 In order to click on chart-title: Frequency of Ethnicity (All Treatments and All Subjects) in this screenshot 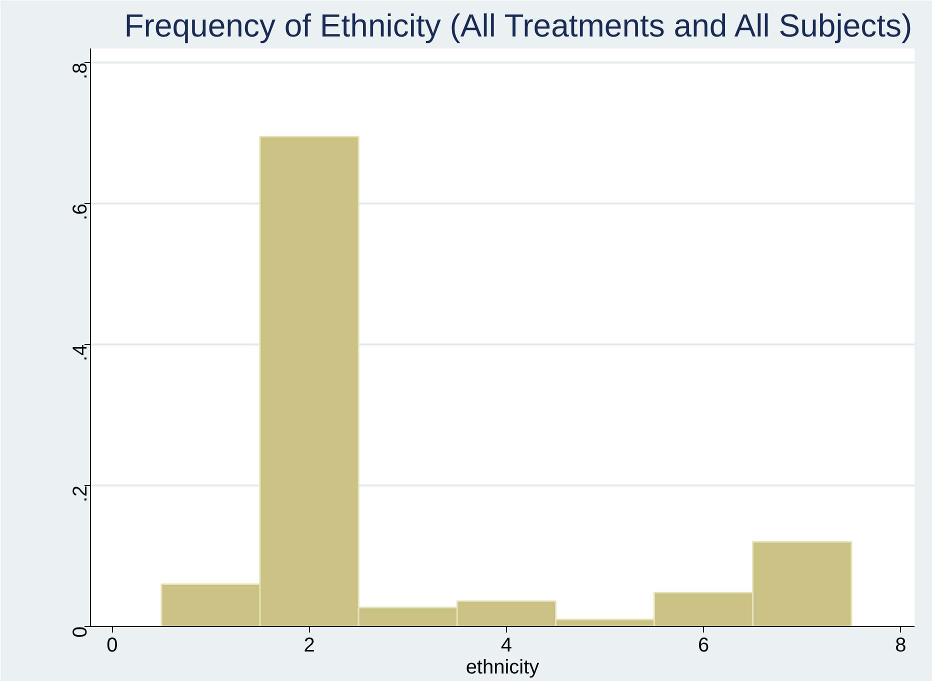, I will do `click(518, 26)`.